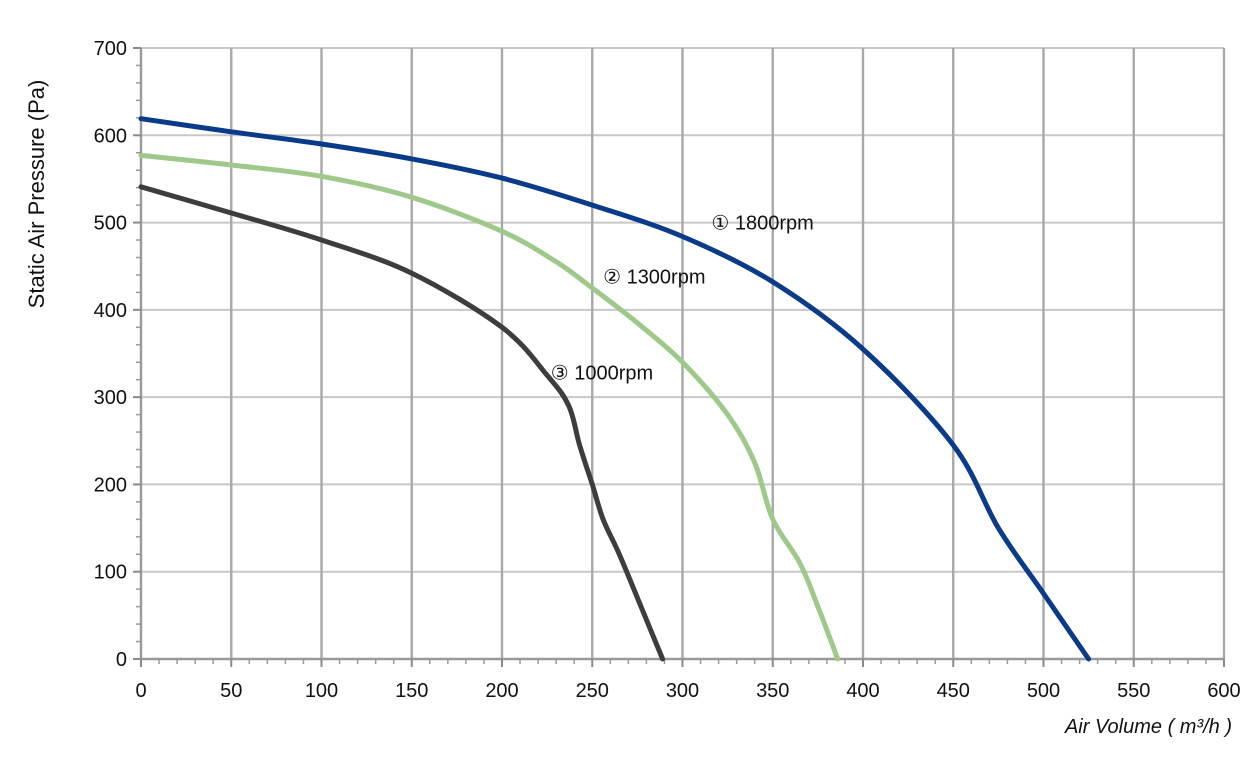 Image resolution: width=1257 pixels, height=763 pixels. Describe the element at coordinates (110, 485) in the screenshot. I see `y-tick-label: 200` at that location.